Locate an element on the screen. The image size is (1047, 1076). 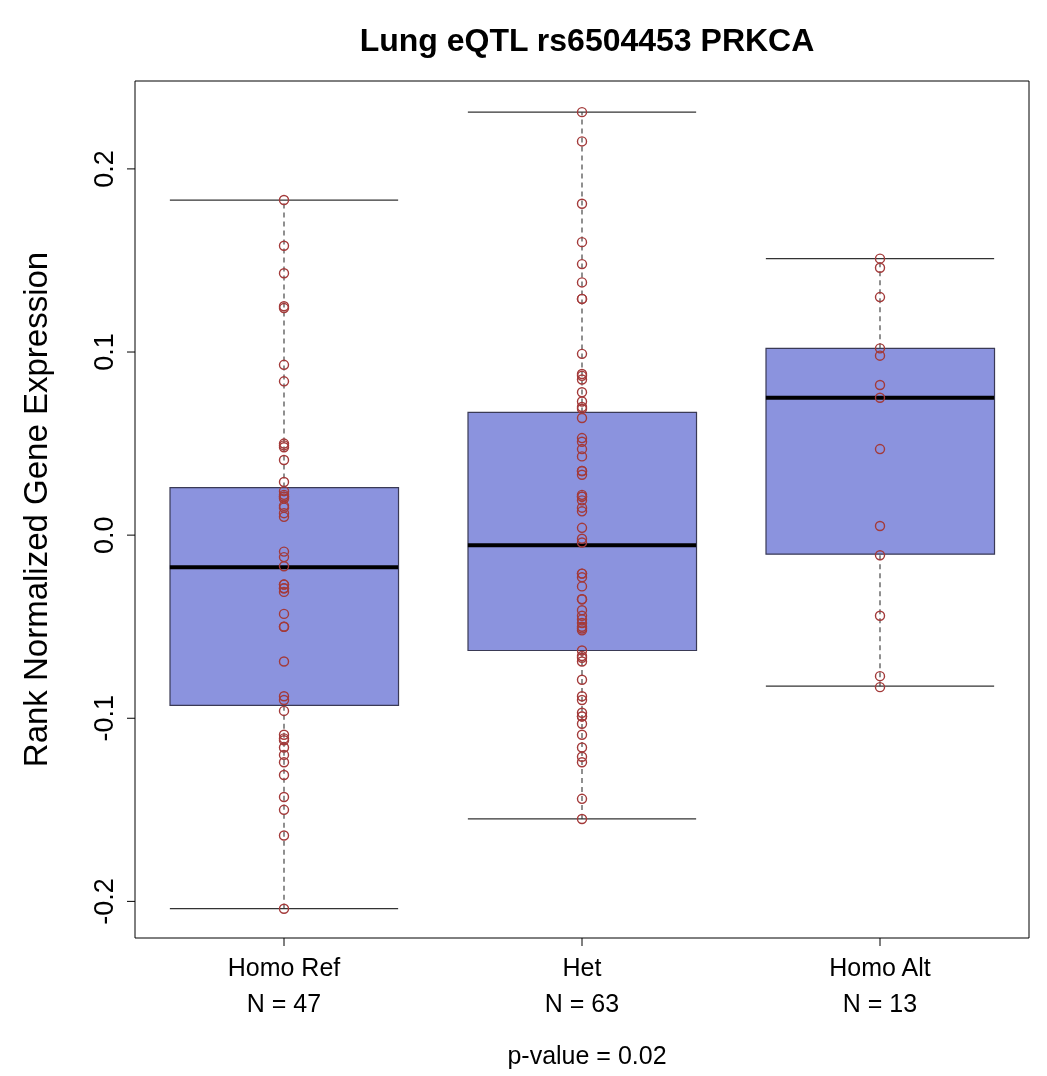
x-tick-label: Homo Alt is located at coordinates (880, 967).